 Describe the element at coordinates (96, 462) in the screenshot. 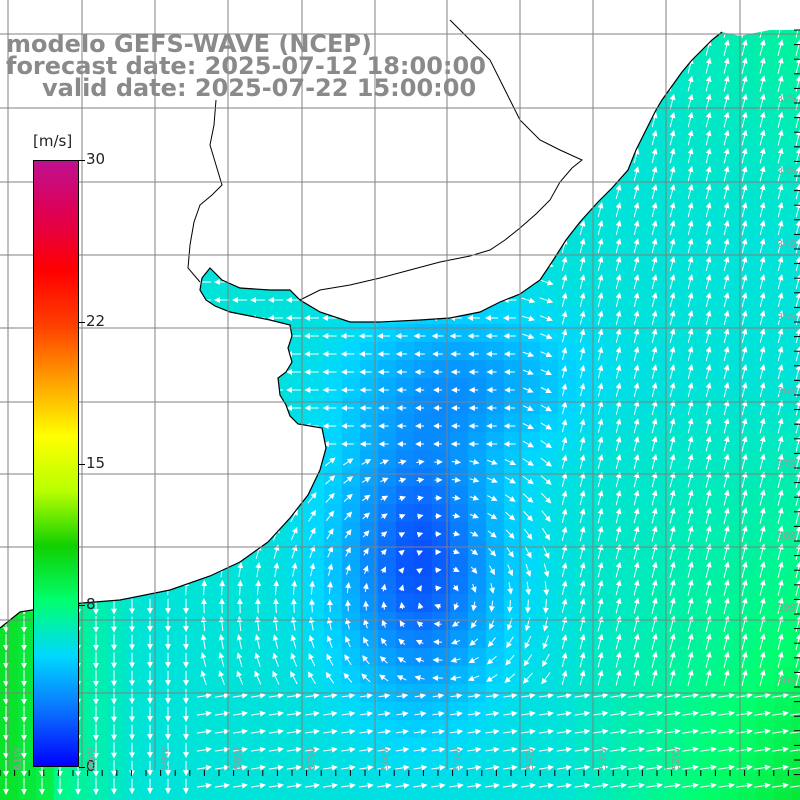

I see `colorbar-tick-label: 15` at that location.